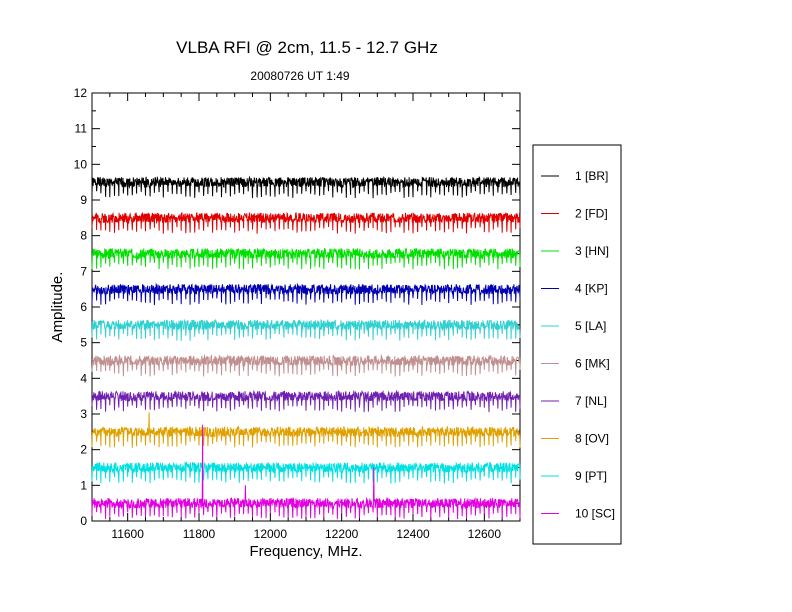 The image size is (792, 612). Describe the element at coordinates (83, 378) in the screenshot. I see `y-tick-label: 4` at that location.